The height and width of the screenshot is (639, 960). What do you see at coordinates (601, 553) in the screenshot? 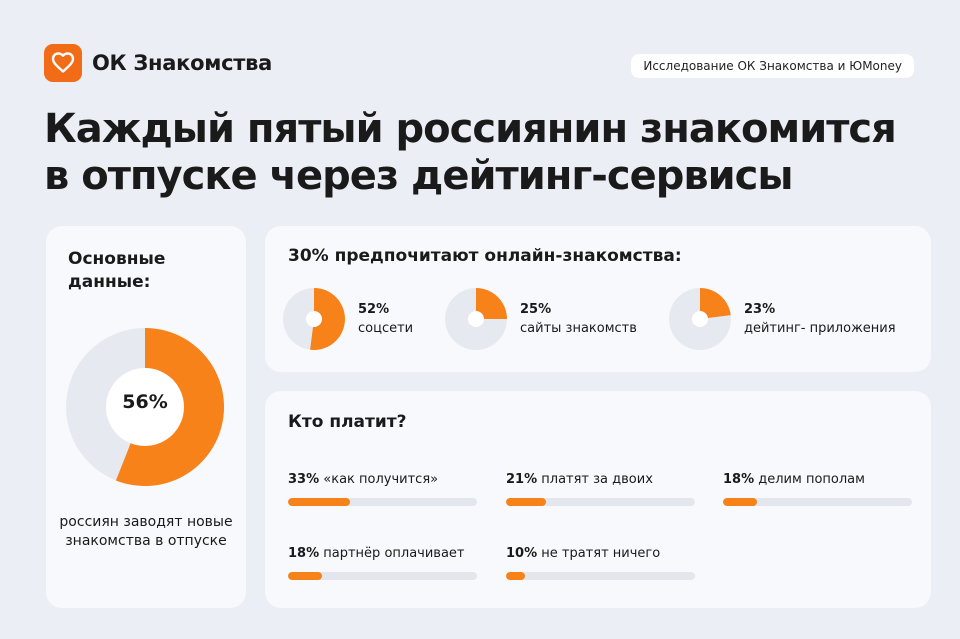
I see `pay-item-label: не тратят ничего` at bounding box center [601, 553].